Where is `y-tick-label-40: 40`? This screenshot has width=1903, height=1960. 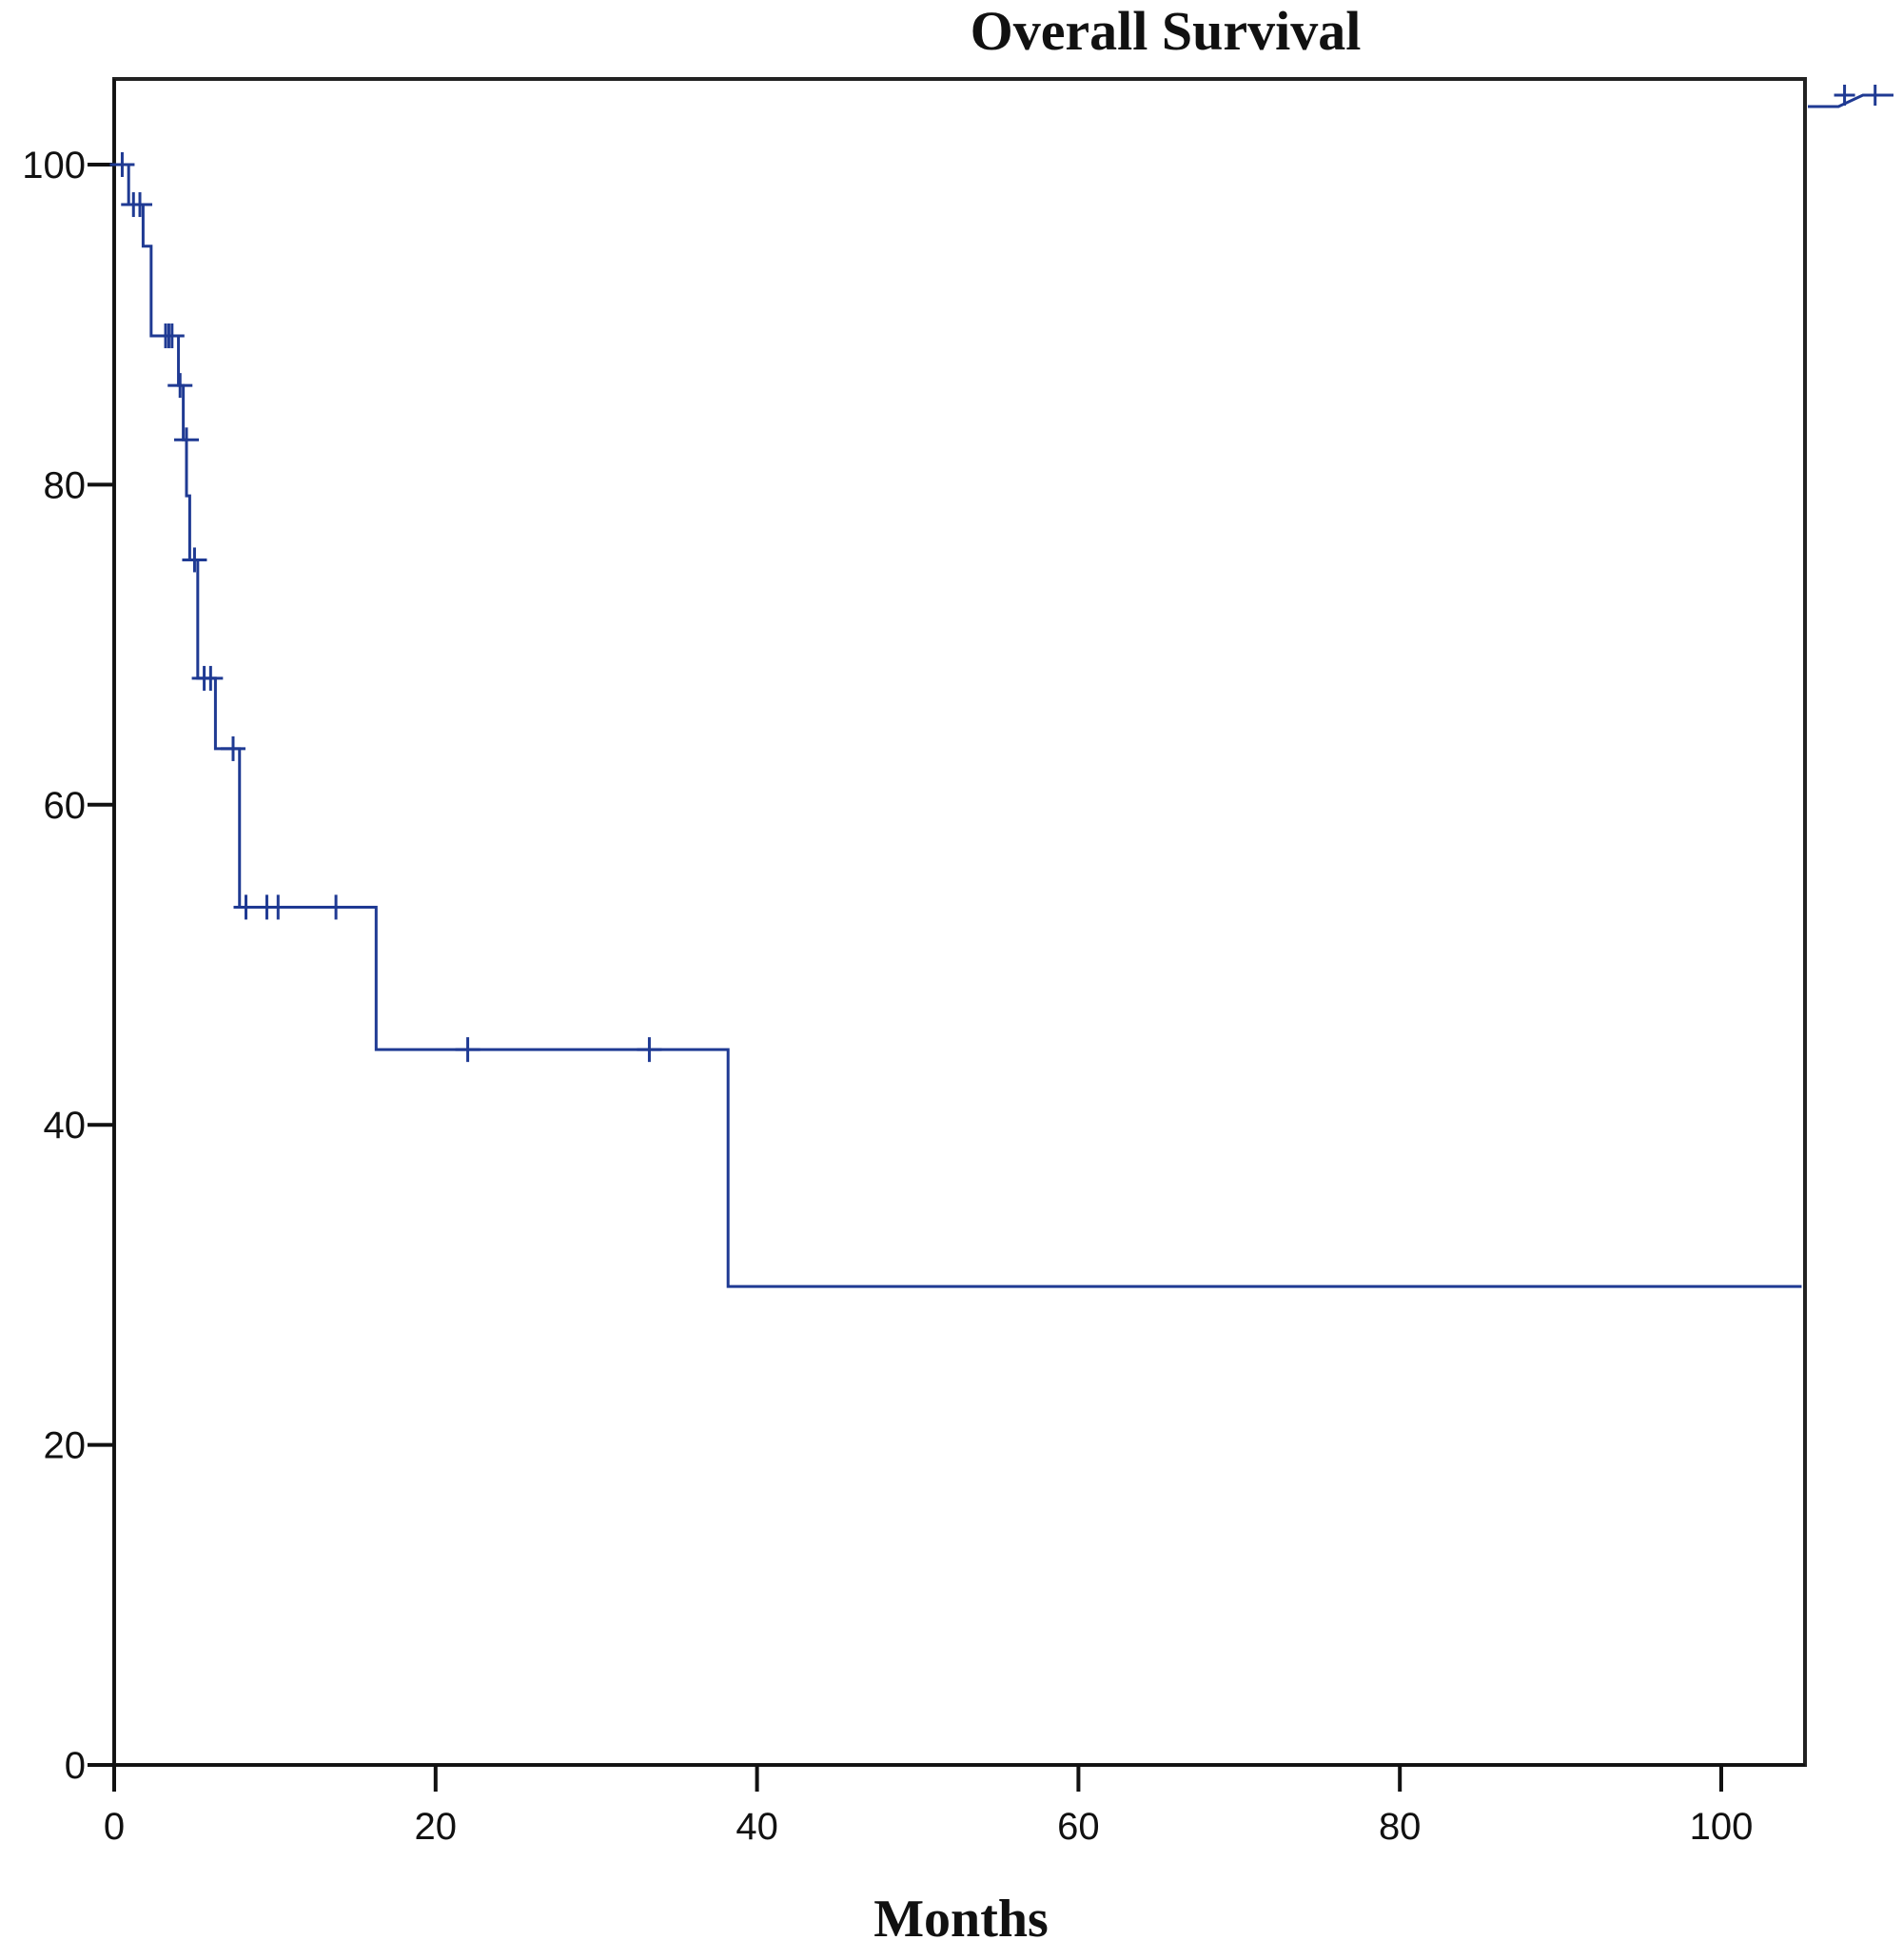
y-tick-label-40: 40 is located at coordinates (66, 1126).